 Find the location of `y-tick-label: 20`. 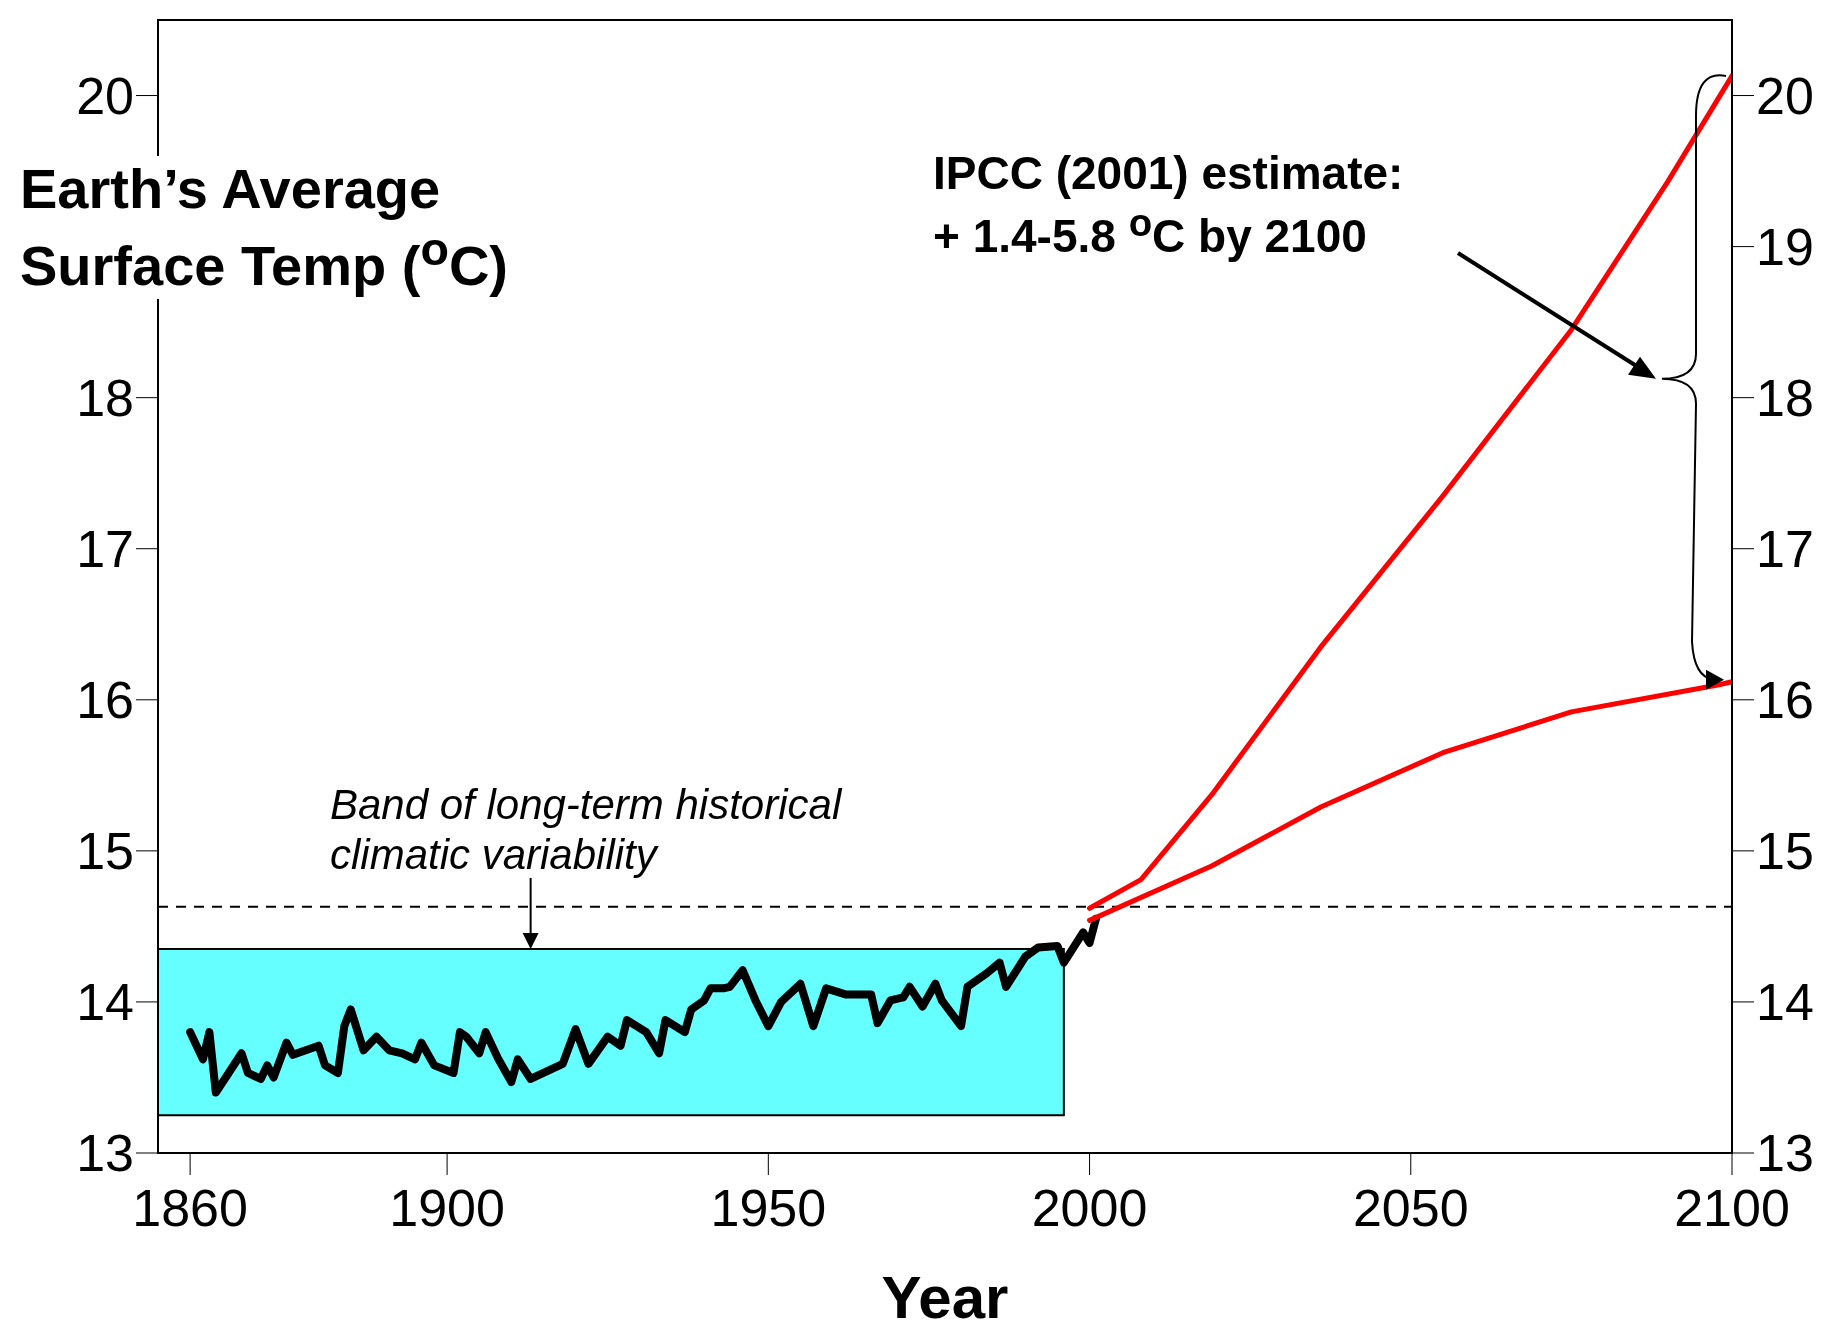

y-tick-label: 20 is located at coordinates (105, 95).